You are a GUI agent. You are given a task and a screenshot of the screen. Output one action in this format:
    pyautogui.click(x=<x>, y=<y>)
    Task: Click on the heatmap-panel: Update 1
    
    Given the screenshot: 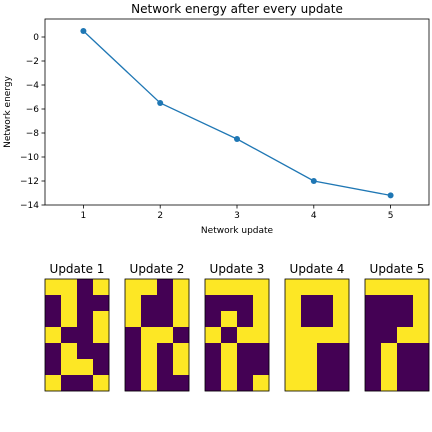 What is the action you would take?
    pyautogui.click(x=77, y=327)
    